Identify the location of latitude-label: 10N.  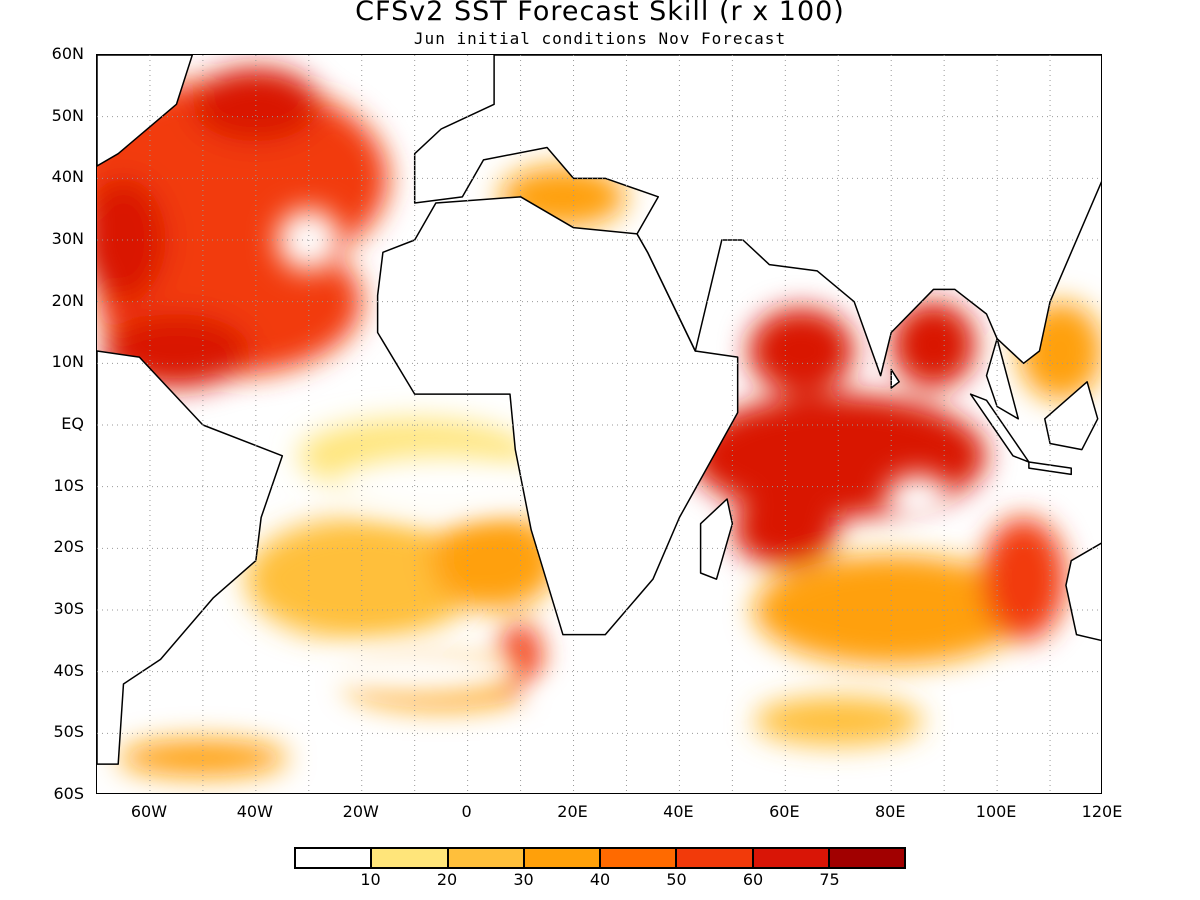
(67, 362).